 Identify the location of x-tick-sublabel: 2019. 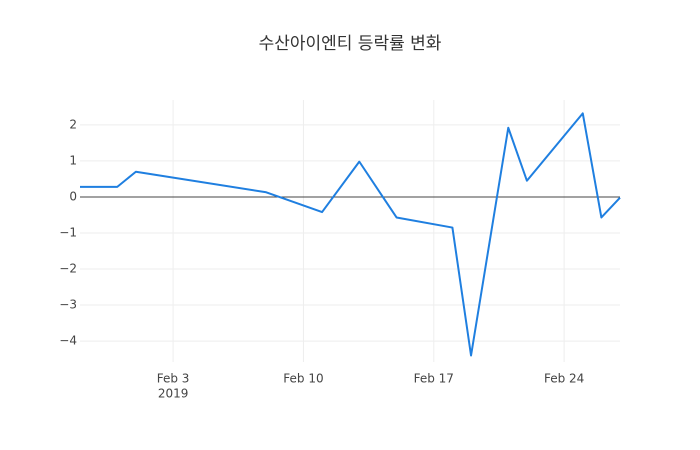
(173, 394).